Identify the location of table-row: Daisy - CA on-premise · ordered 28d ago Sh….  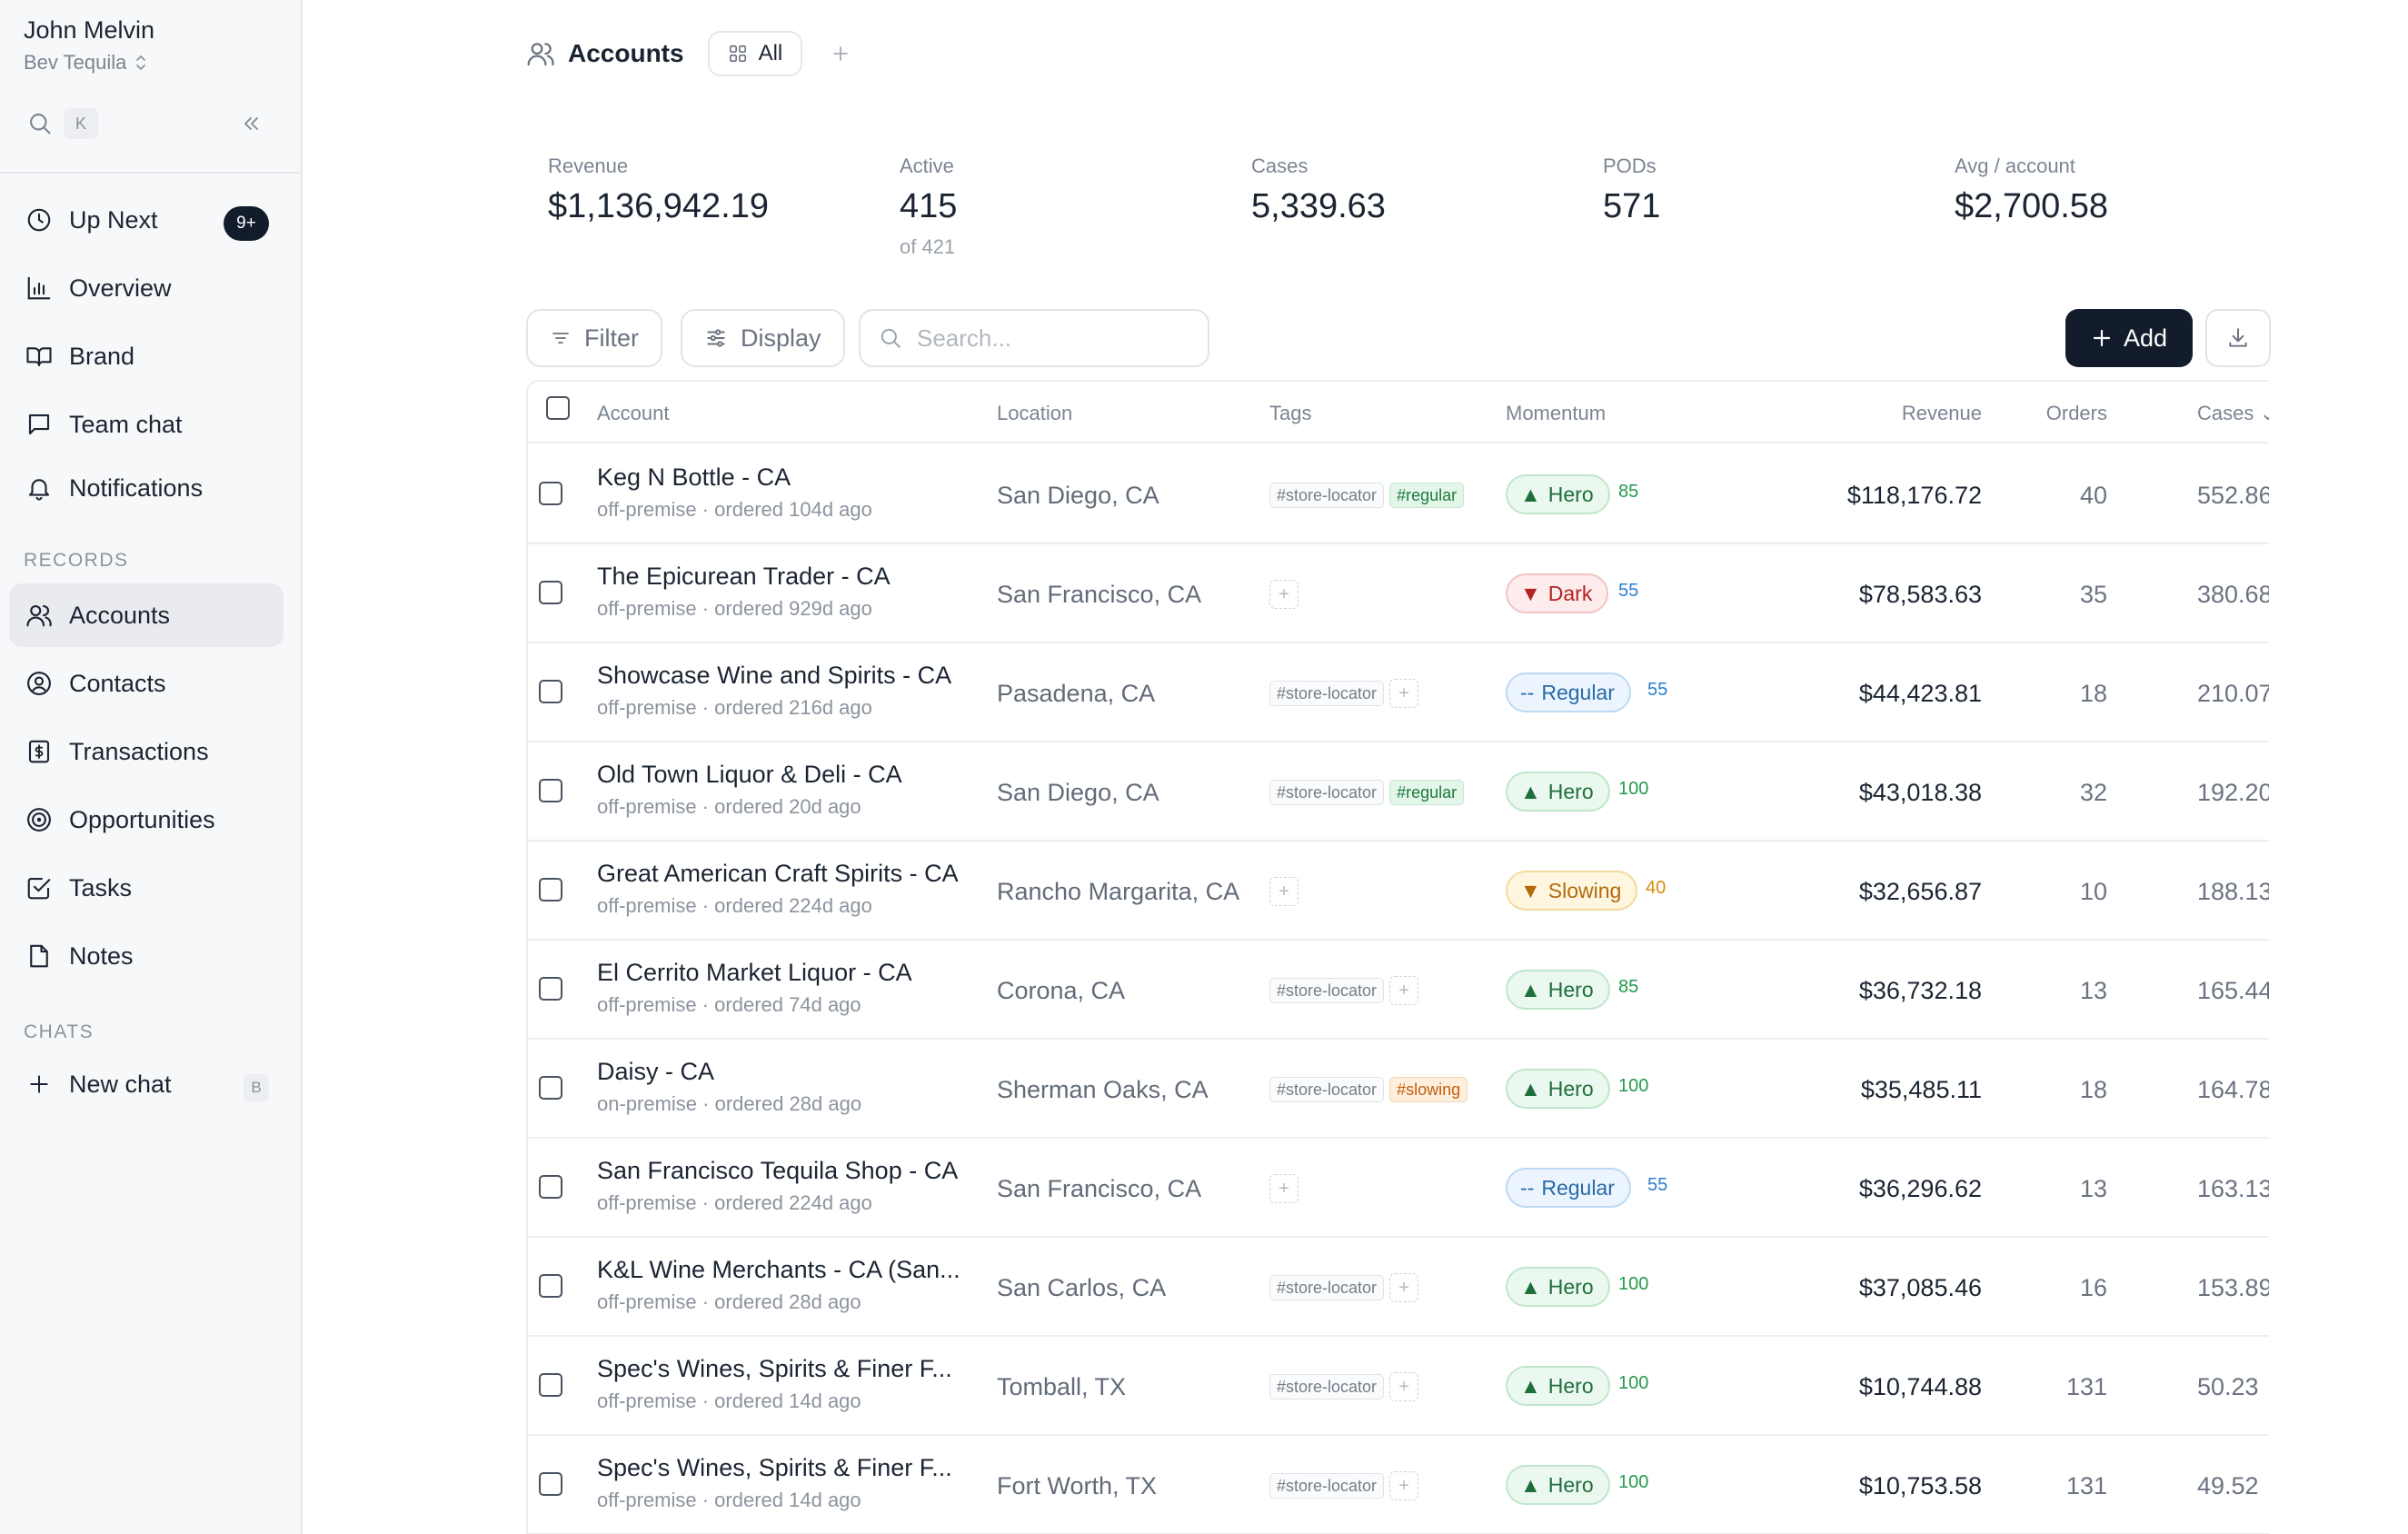
(1399, 1089).